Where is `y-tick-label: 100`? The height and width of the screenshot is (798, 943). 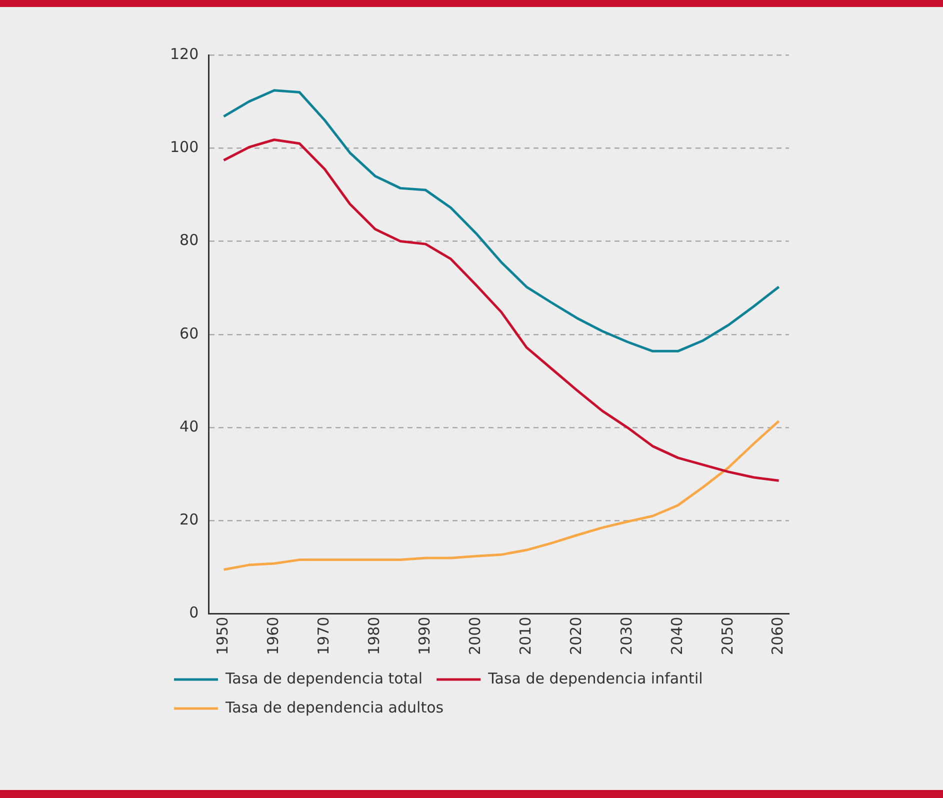
y-tick-label: 100 is located at coordinates (184, 147).